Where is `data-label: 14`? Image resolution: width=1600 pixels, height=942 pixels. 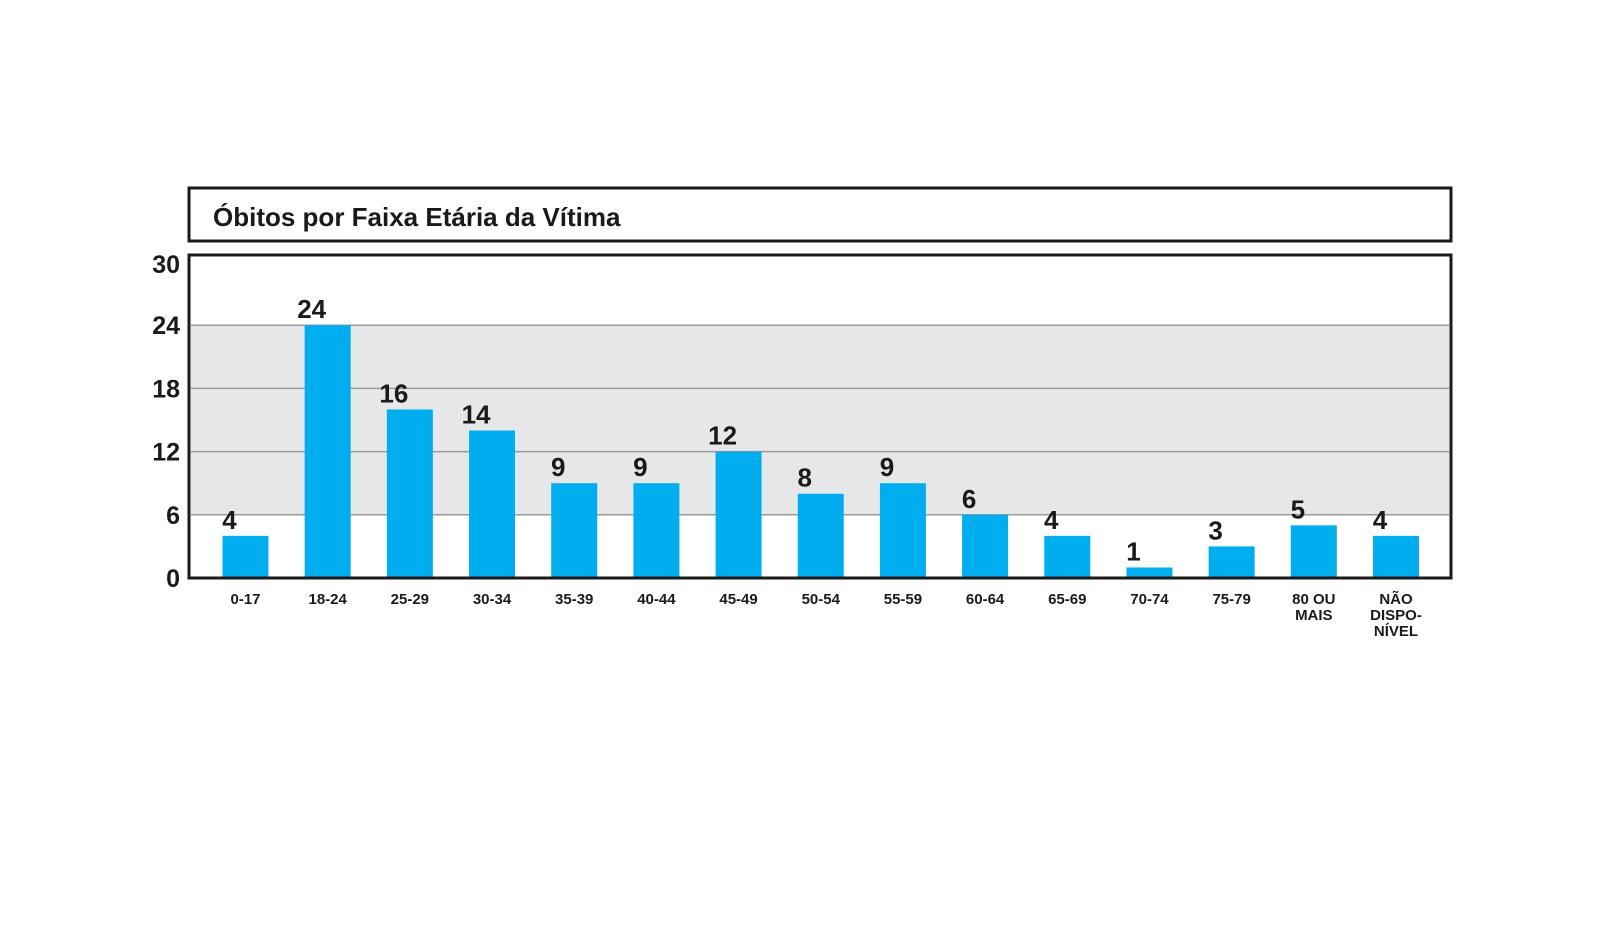 data-label: 14 is located at coordinates (476, 415).